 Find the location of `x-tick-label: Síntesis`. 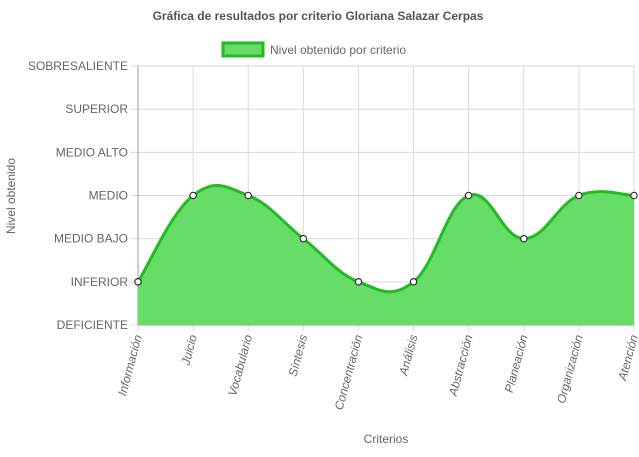

x-tick-label: Síntesis is located at coordinates (298, 355).